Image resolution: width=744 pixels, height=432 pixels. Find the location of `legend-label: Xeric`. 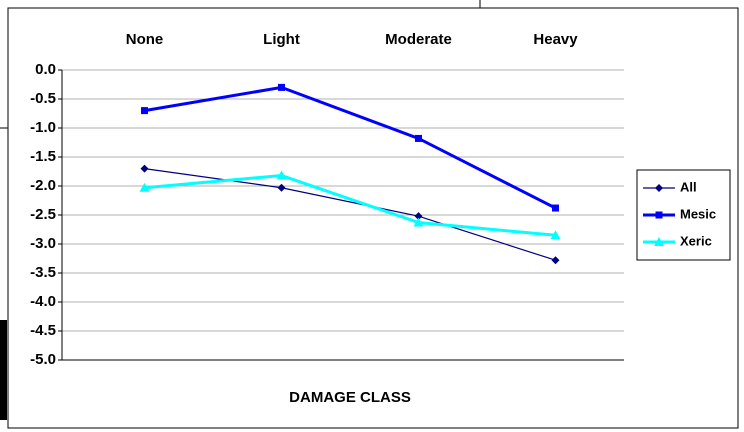

legend-label: Xeric is located at coordinates (696, 240).